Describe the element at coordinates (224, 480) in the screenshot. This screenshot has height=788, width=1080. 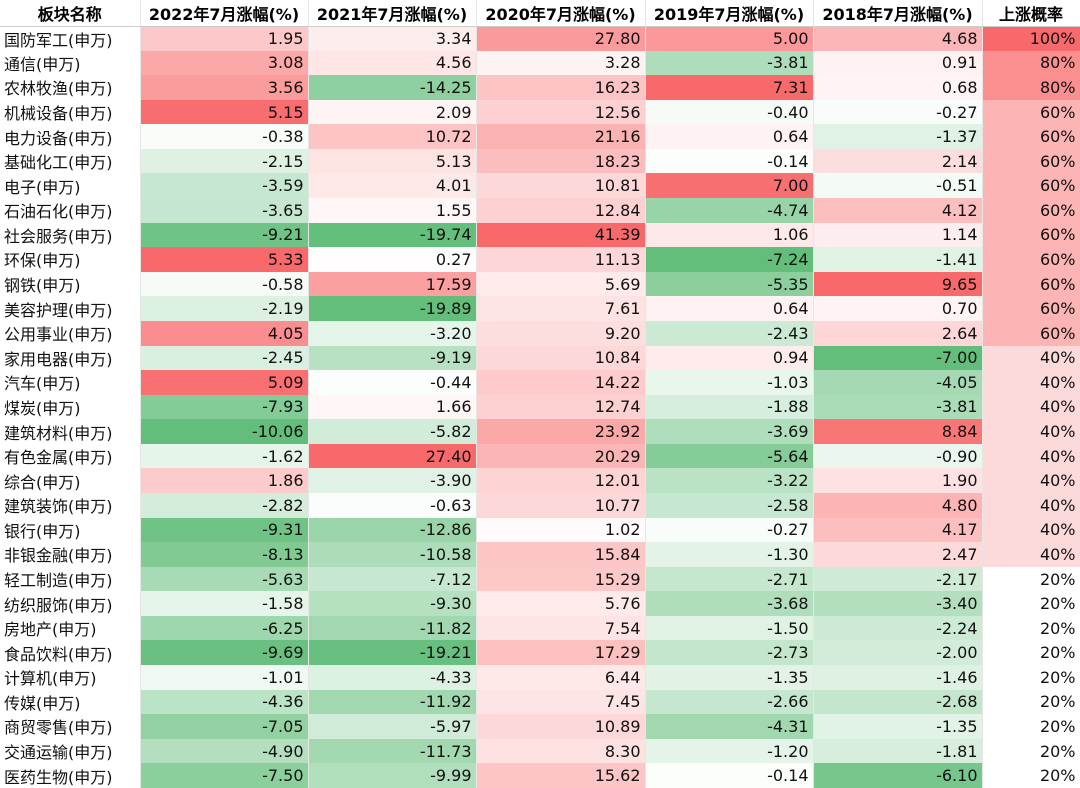
I see `value-cell: 1.86` at that location.